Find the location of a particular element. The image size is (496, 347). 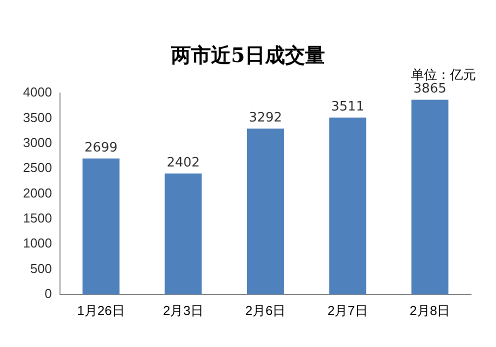

x-tick-label: 1月26日 is located at coordinates (101, 310).